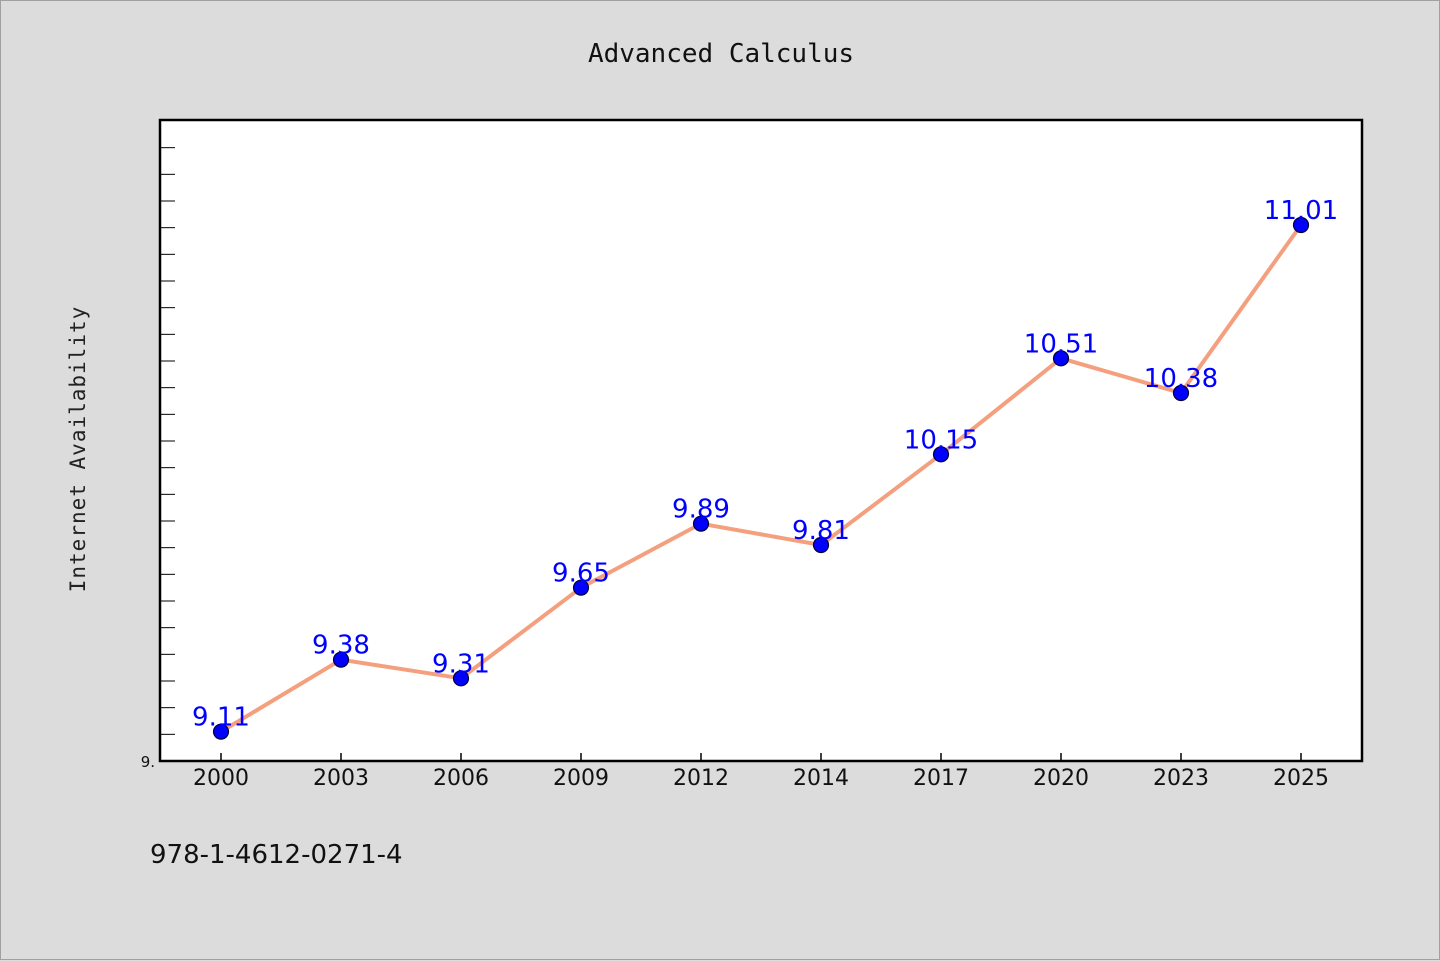  What do you see at coordinates (461, 778) in the screenshot?
I see `x-tick-label: 2006` at bounding box center [461, 778].